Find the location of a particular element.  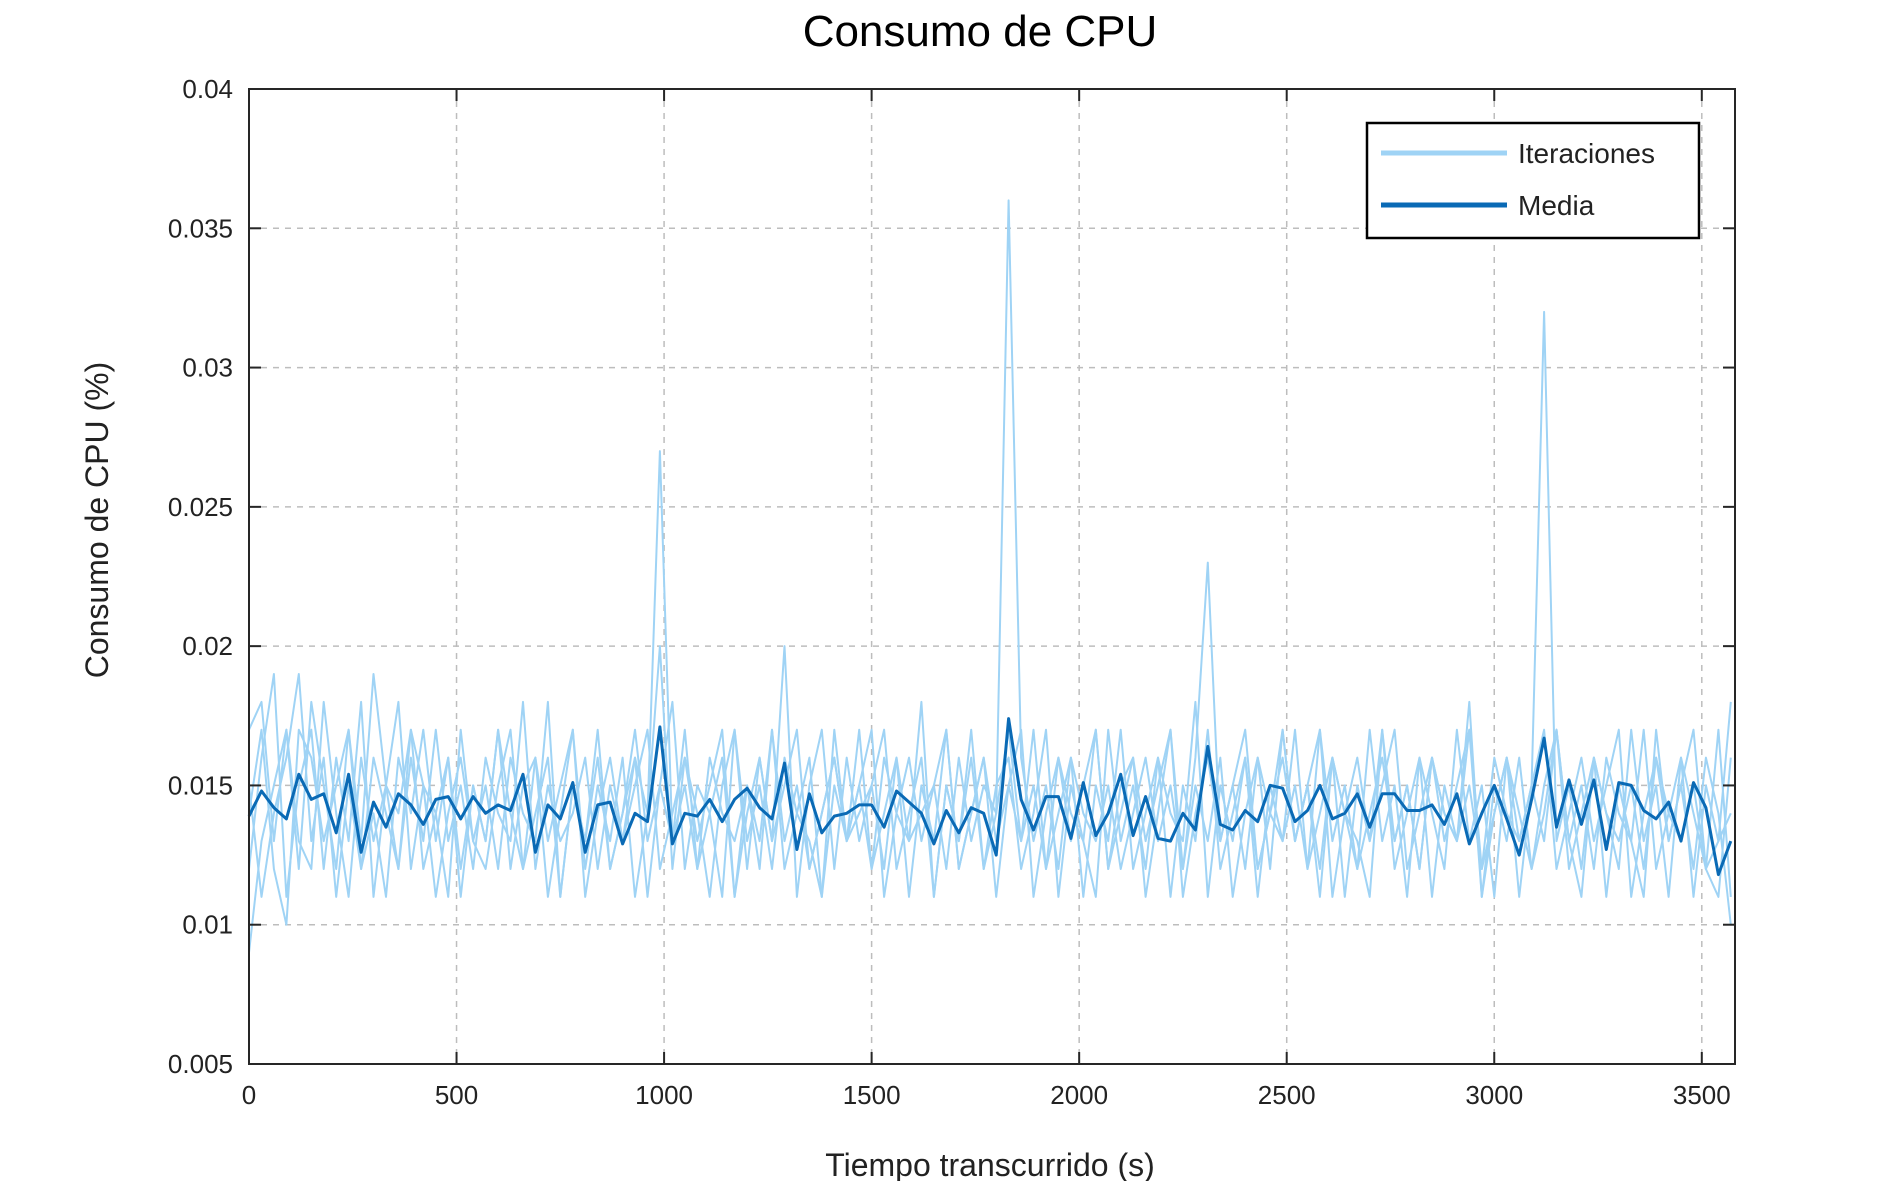

x-tick-label: 1000 is located at coordinates (664, 1095).